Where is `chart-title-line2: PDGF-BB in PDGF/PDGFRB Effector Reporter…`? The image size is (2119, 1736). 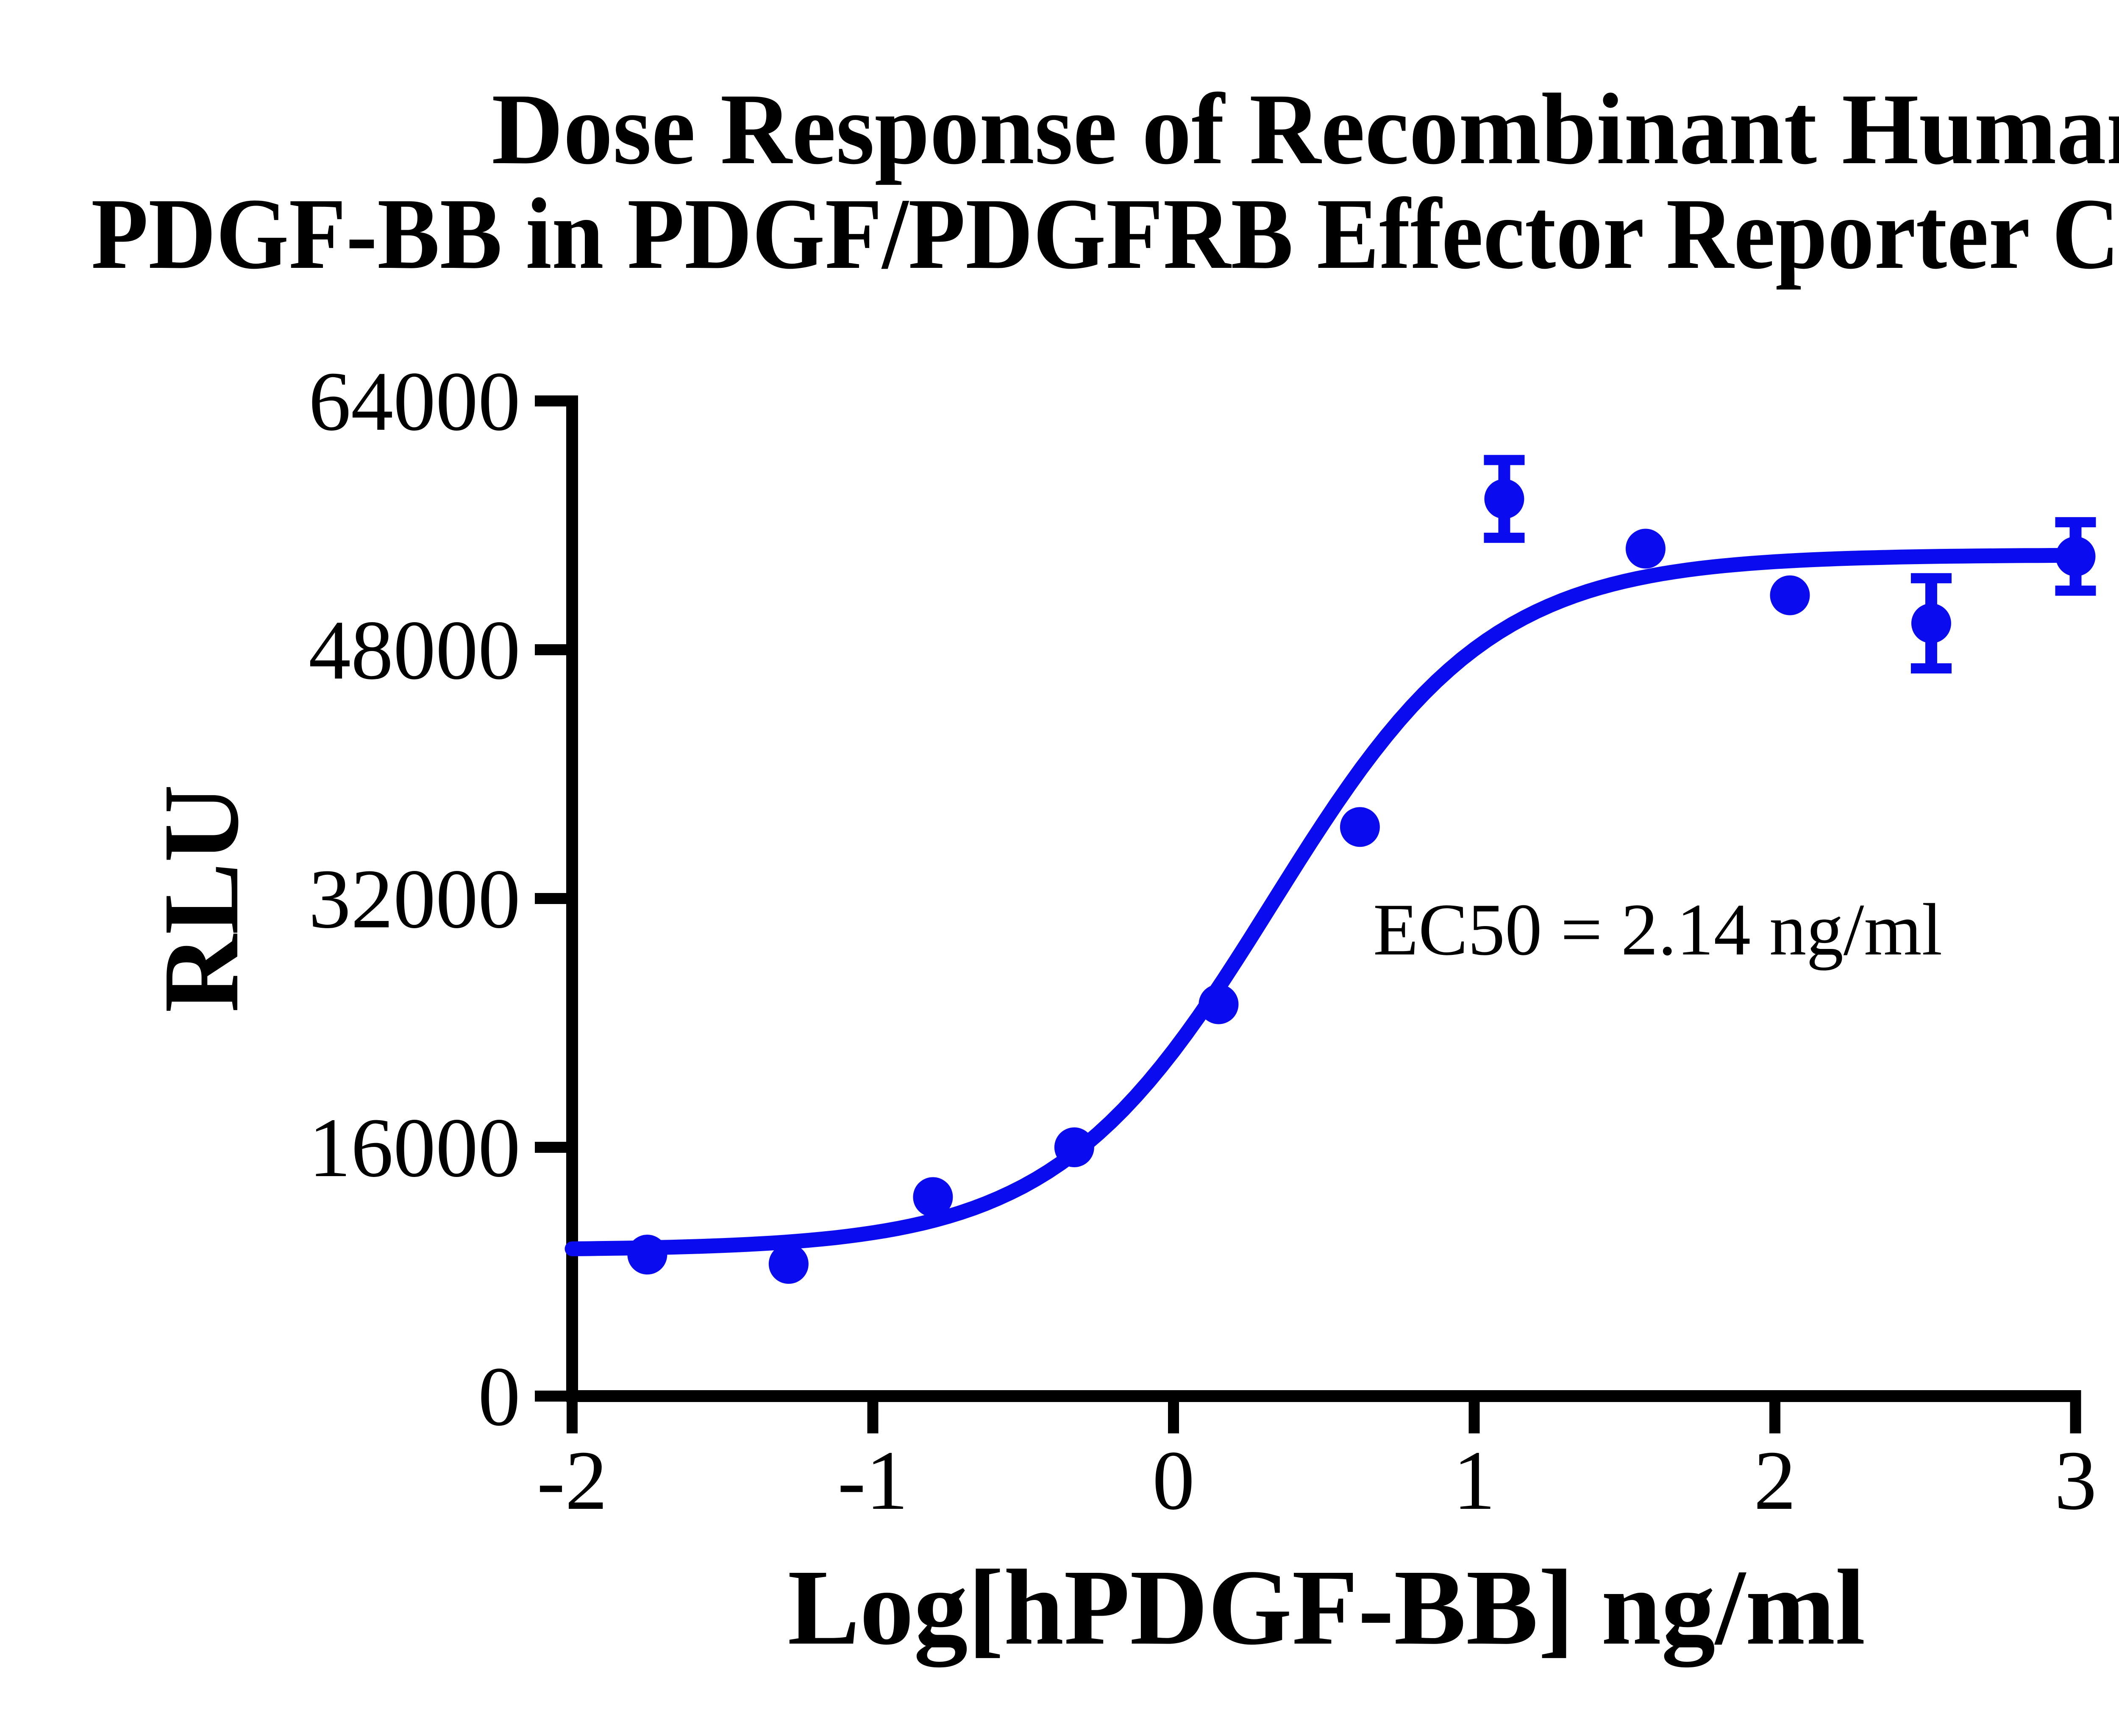
chart-title-line2: PDGF-BB in PDGF/PDGFRB Effector Reporter… is located at coordinates (1105, 233).